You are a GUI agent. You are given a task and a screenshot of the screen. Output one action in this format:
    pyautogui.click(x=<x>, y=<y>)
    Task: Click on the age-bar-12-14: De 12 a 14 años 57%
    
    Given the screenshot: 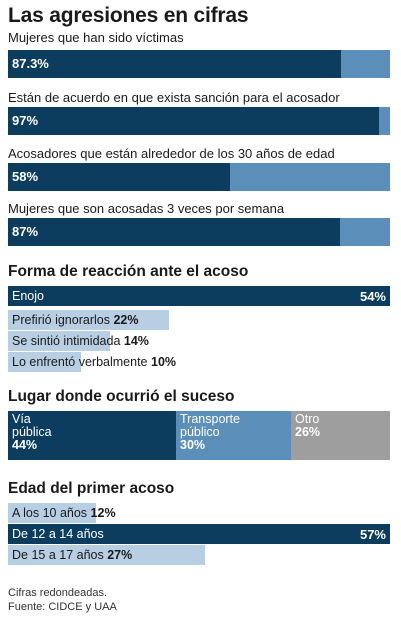 What is the action you would take?
    pyautogui.click(x=199, y=534)
    